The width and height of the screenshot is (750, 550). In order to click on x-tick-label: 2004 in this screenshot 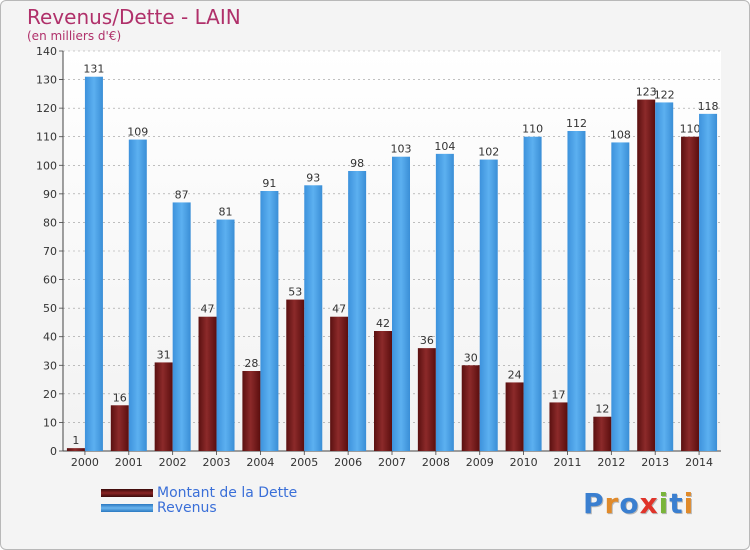, I will do `click(260, 462)`.